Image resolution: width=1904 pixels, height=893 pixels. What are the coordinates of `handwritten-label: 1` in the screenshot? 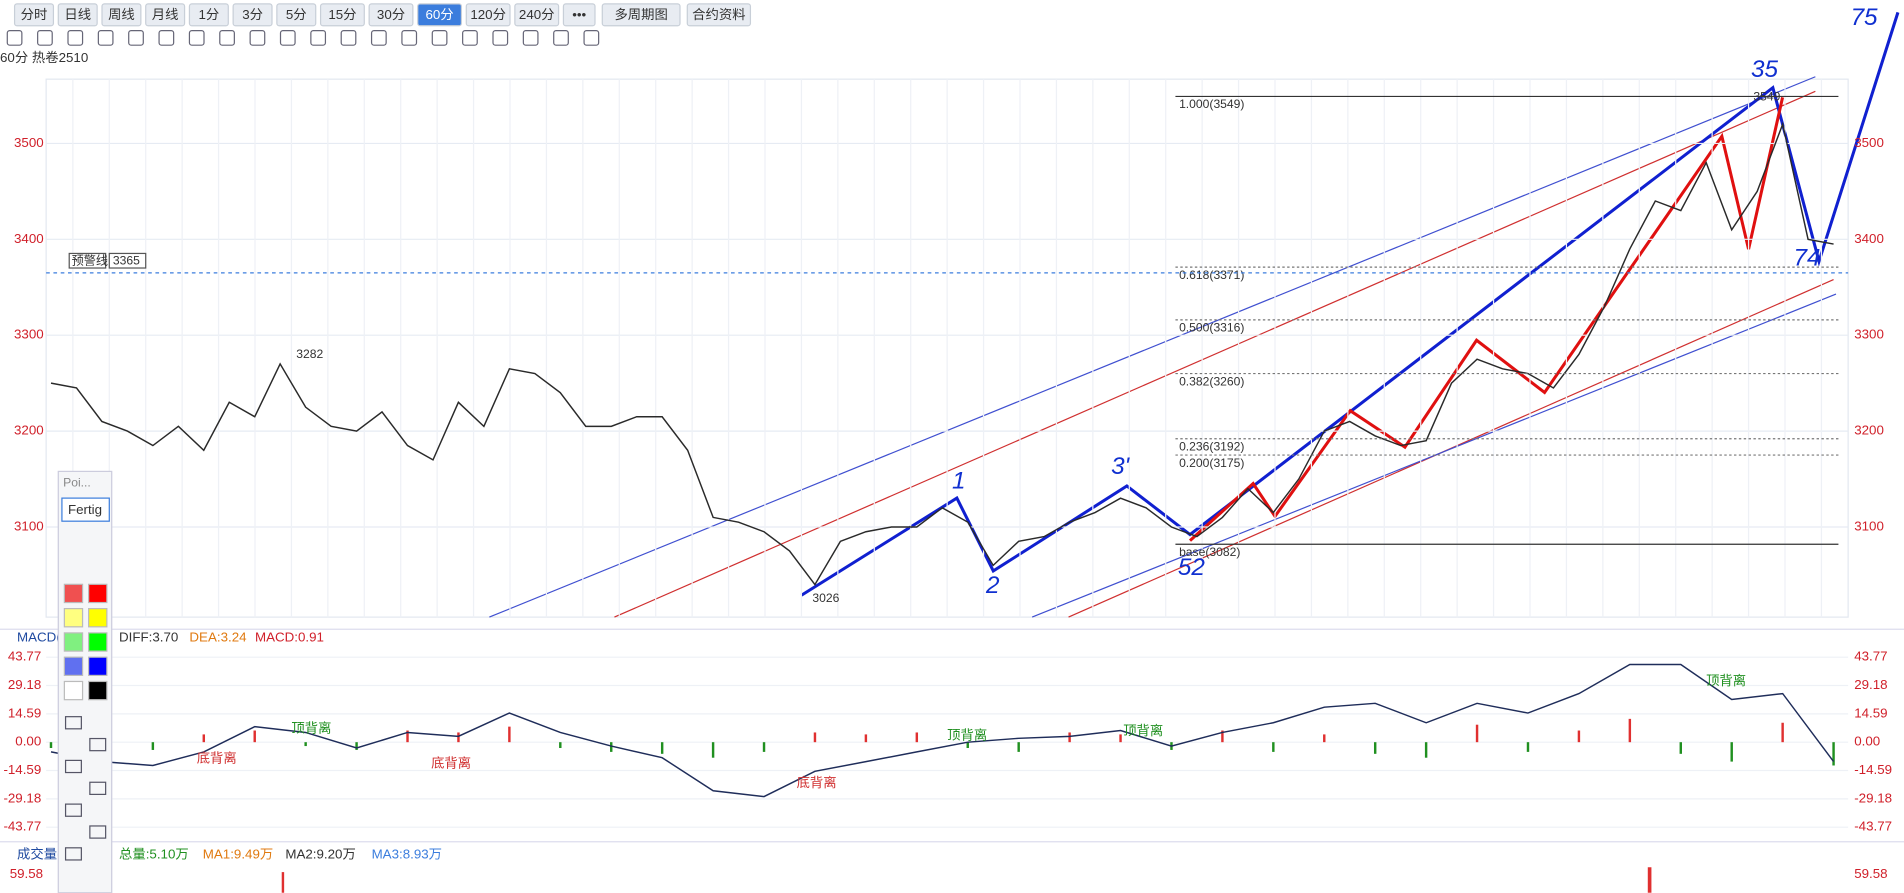 It's located at (959, 481).